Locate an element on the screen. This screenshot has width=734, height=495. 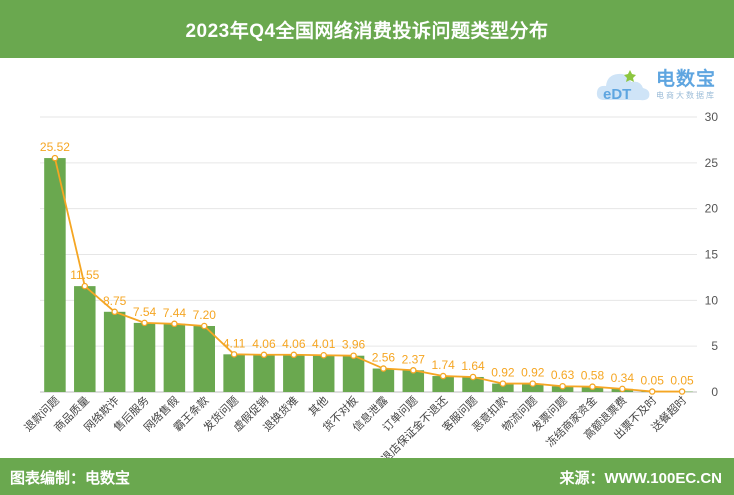
data-label: 0.58 is located at coordinates (593, 376).